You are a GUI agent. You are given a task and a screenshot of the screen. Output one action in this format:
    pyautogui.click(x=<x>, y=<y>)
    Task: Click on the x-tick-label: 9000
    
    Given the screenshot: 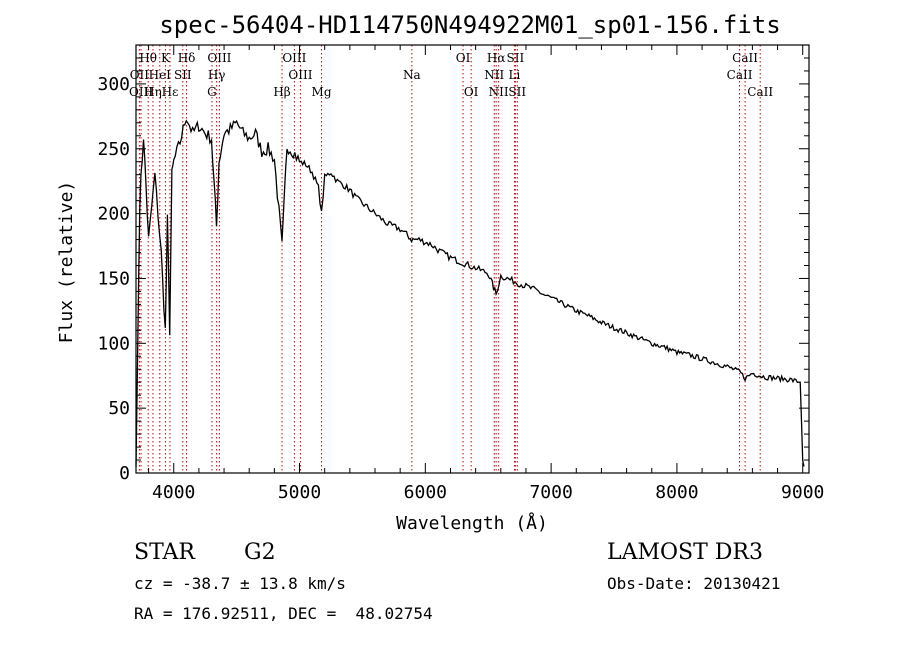 What is the action you would take?
    pyautogui.click(x=802, y=492)
    